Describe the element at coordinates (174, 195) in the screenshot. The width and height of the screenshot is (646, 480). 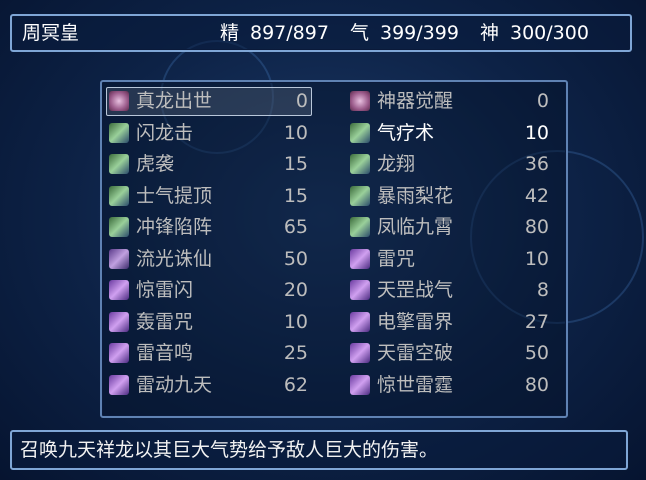
I see `skill-name: 士气提顶` at that location.